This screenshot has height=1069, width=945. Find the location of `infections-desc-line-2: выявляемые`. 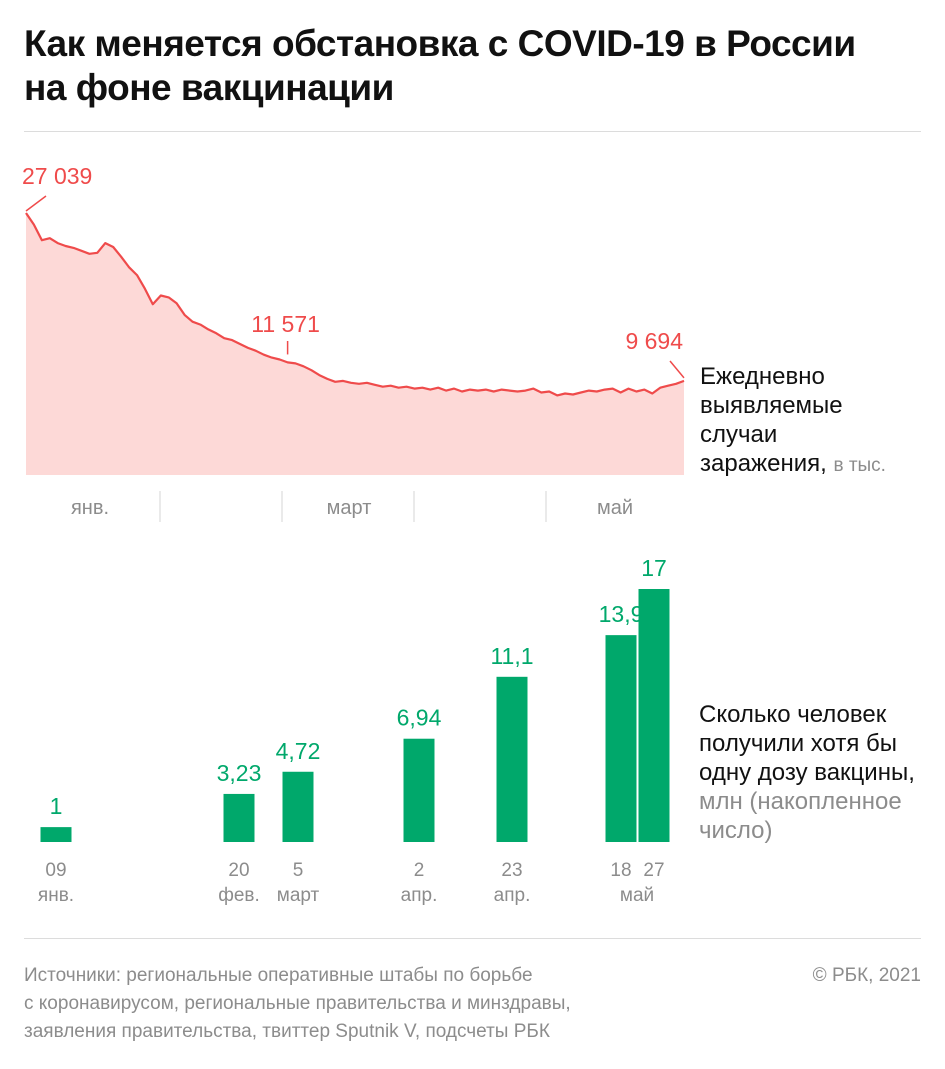

infections-desc-line-2: выявляемые is located at coordinates (771, 405).